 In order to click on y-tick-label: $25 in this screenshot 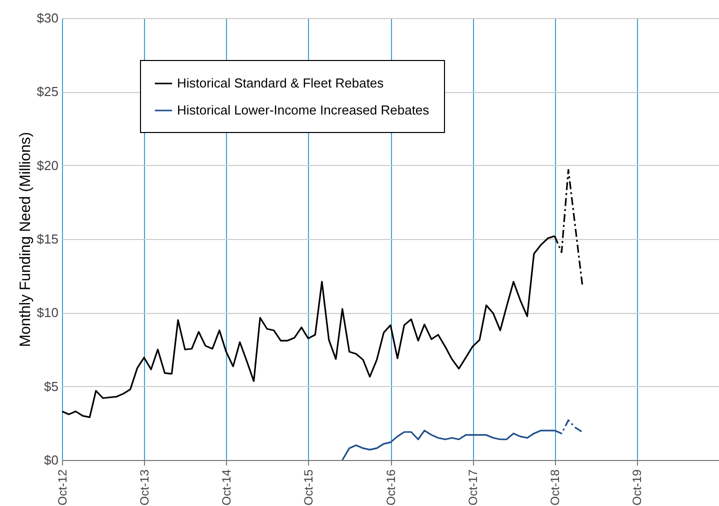, I will do `click(47, 92)`.